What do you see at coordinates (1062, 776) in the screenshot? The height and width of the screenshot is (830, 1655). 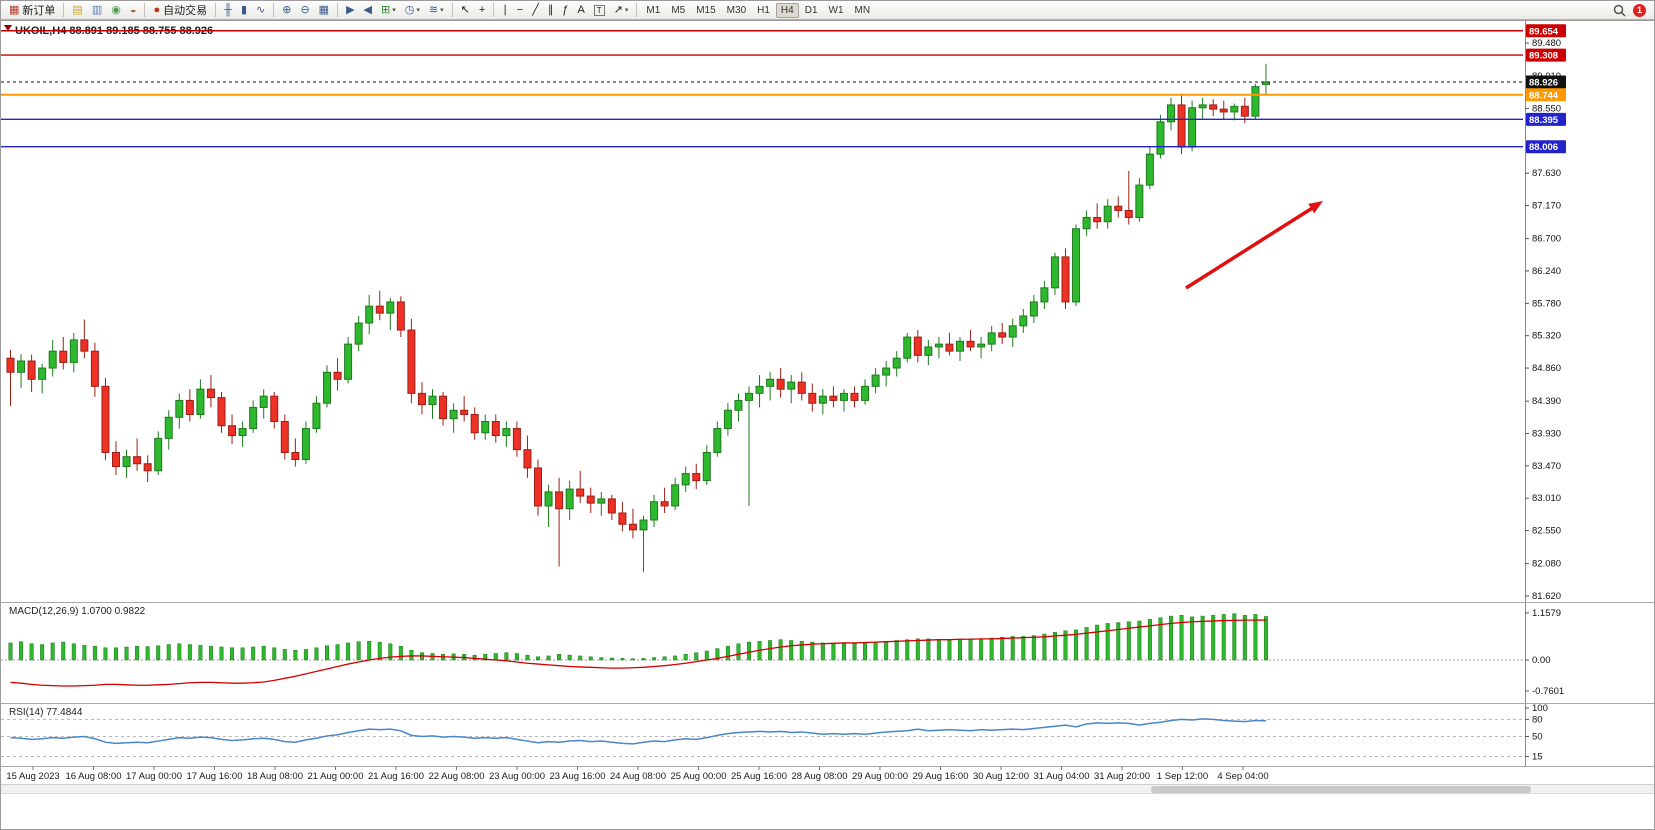 I see `time-axis-label: 31 Aug 04:00` at bounding box center [1062, 776].